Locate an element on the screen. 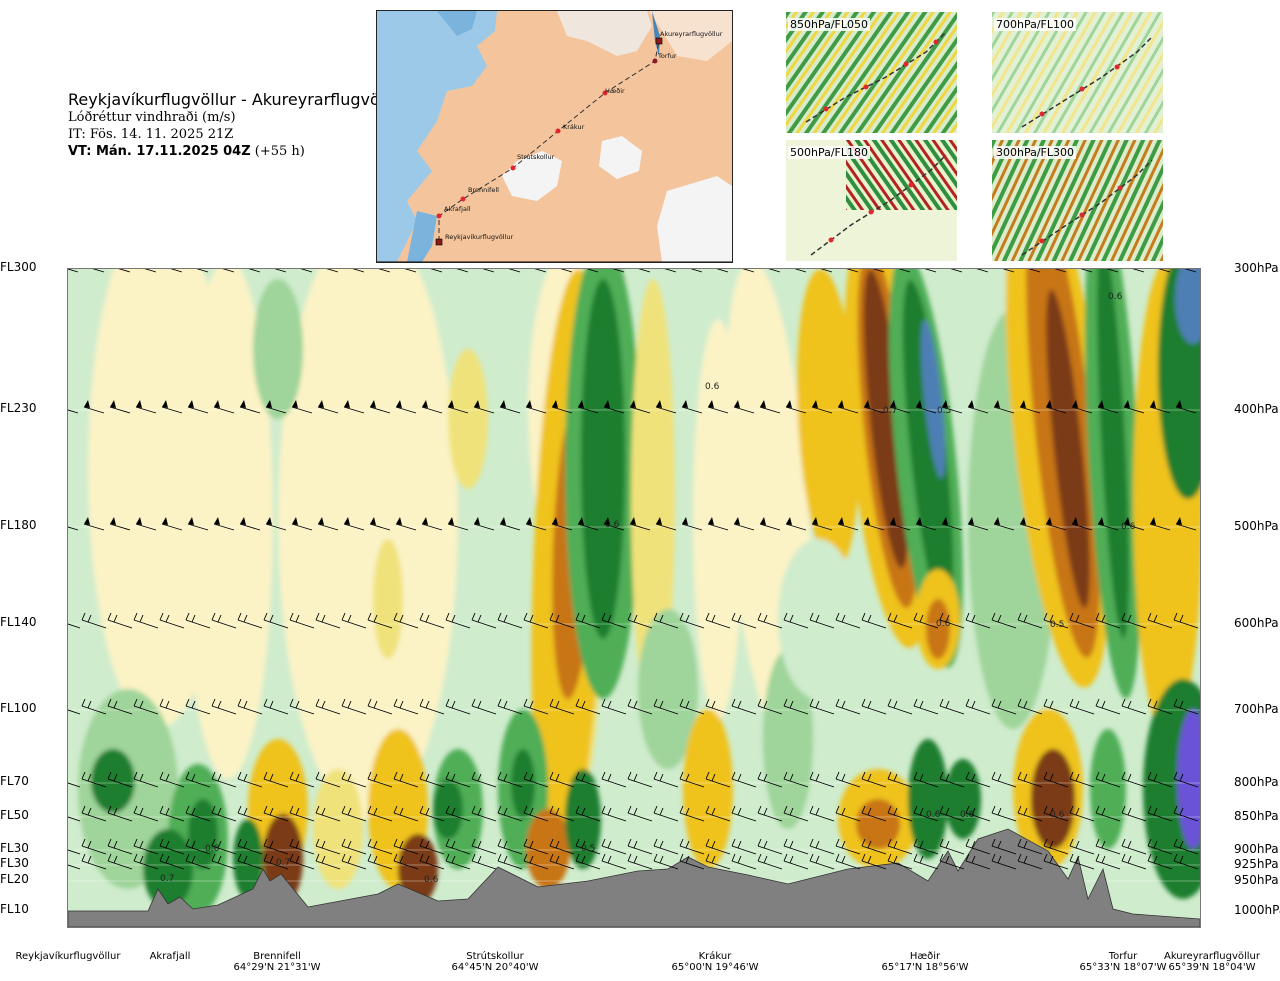  x-location-coord: 64°29'N 21°31'W is located at coordinates (277, 967).